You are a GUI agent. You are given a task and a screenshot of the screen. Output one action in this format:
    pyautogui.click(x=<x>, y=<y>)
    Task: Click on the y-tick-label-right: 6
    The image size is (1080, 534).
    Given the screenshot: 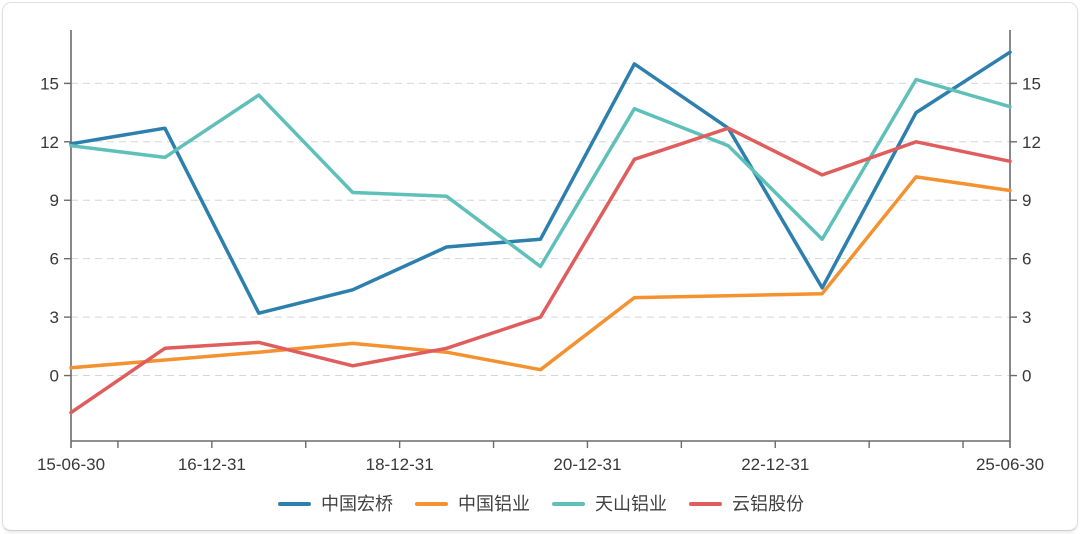 What is the action you would take?
    pyautogui.click(x=1026, y=259)
    